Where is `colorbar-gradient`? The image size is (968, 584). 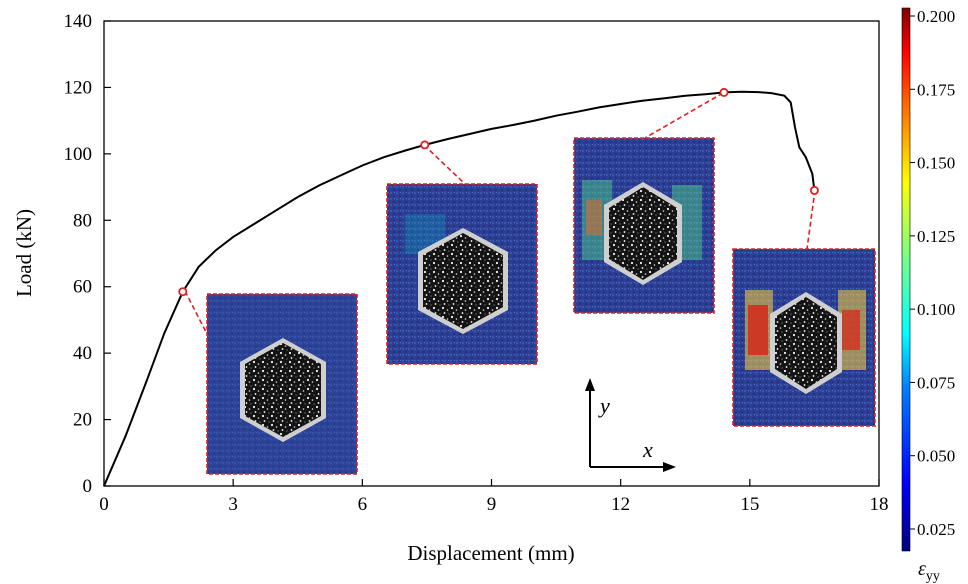
colorbar-gradient is located at coordinates (906, 279).